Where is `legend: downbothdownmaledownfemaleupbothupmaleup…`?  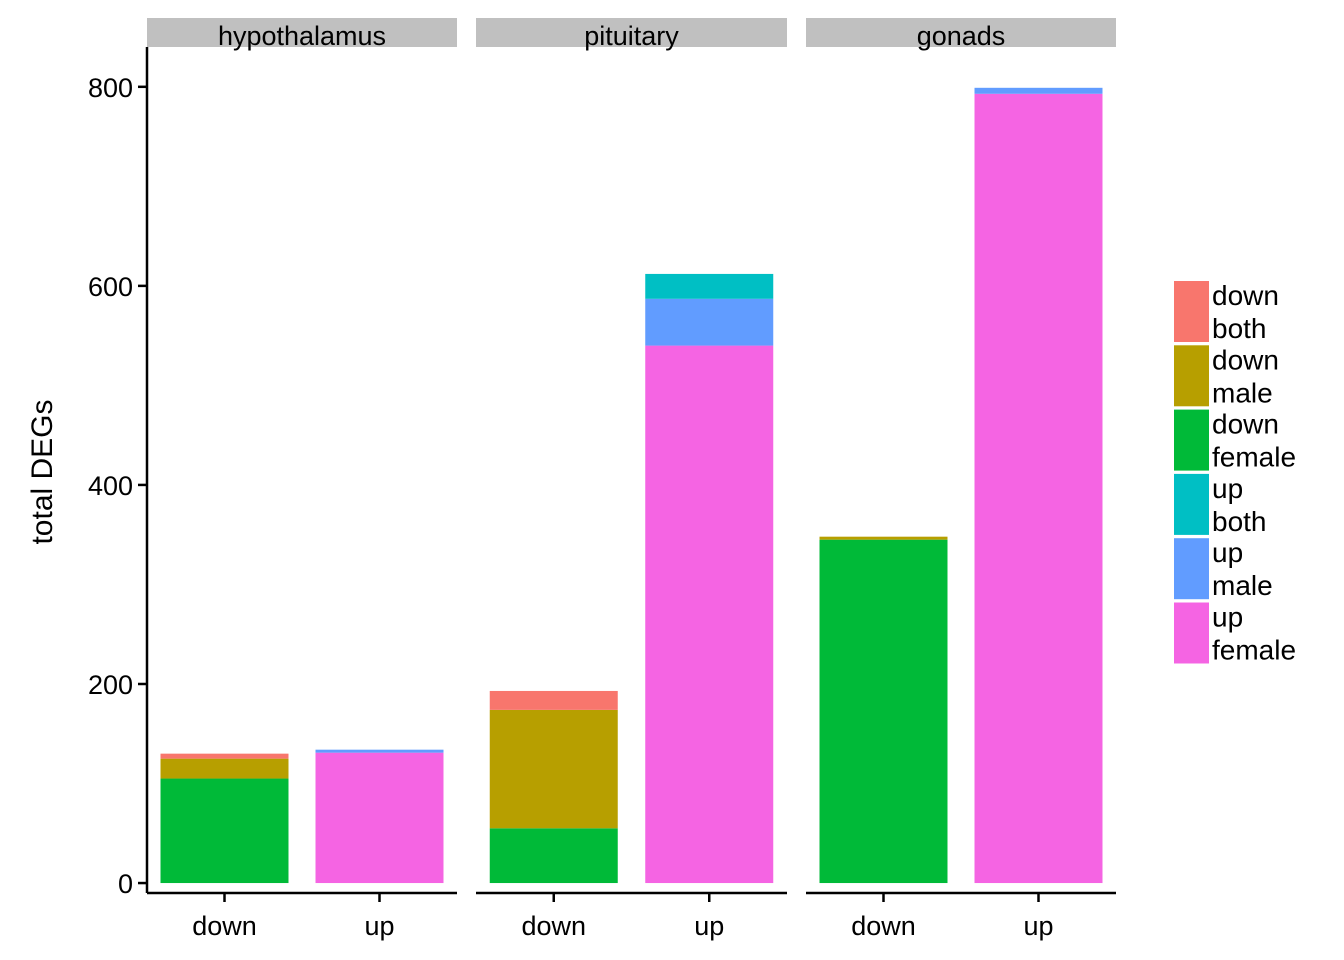
legend: downbothdownmaledownfemaleupbothupmaleup… is located at coordinates (1235, 473).